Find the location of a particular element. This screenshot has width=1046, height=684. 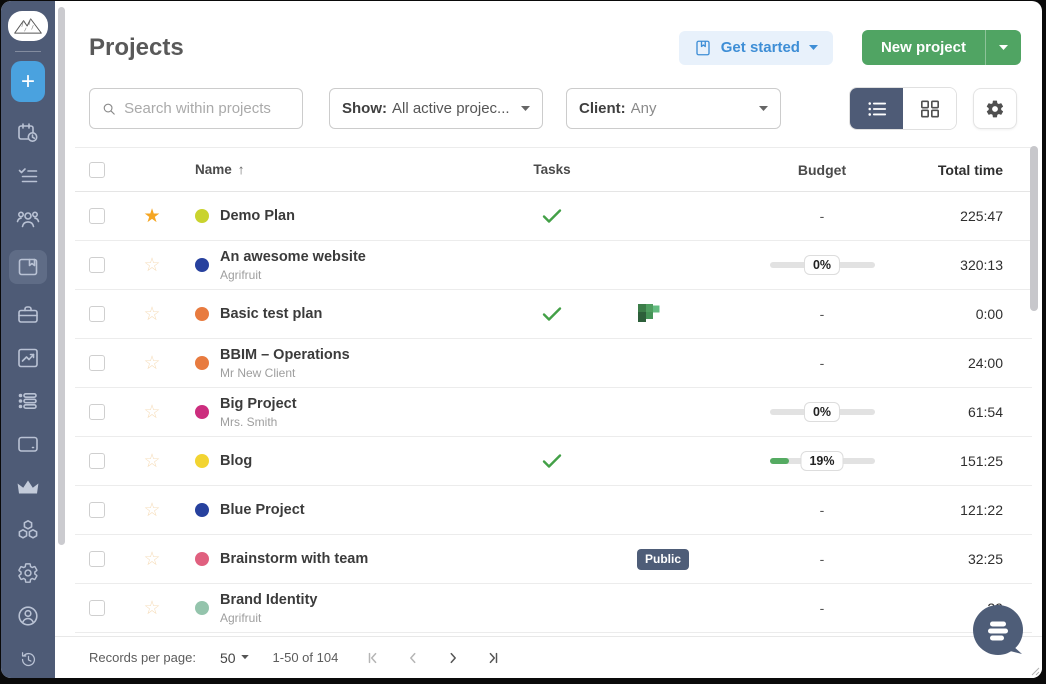

team-icon is located at coordinates (28, 219).